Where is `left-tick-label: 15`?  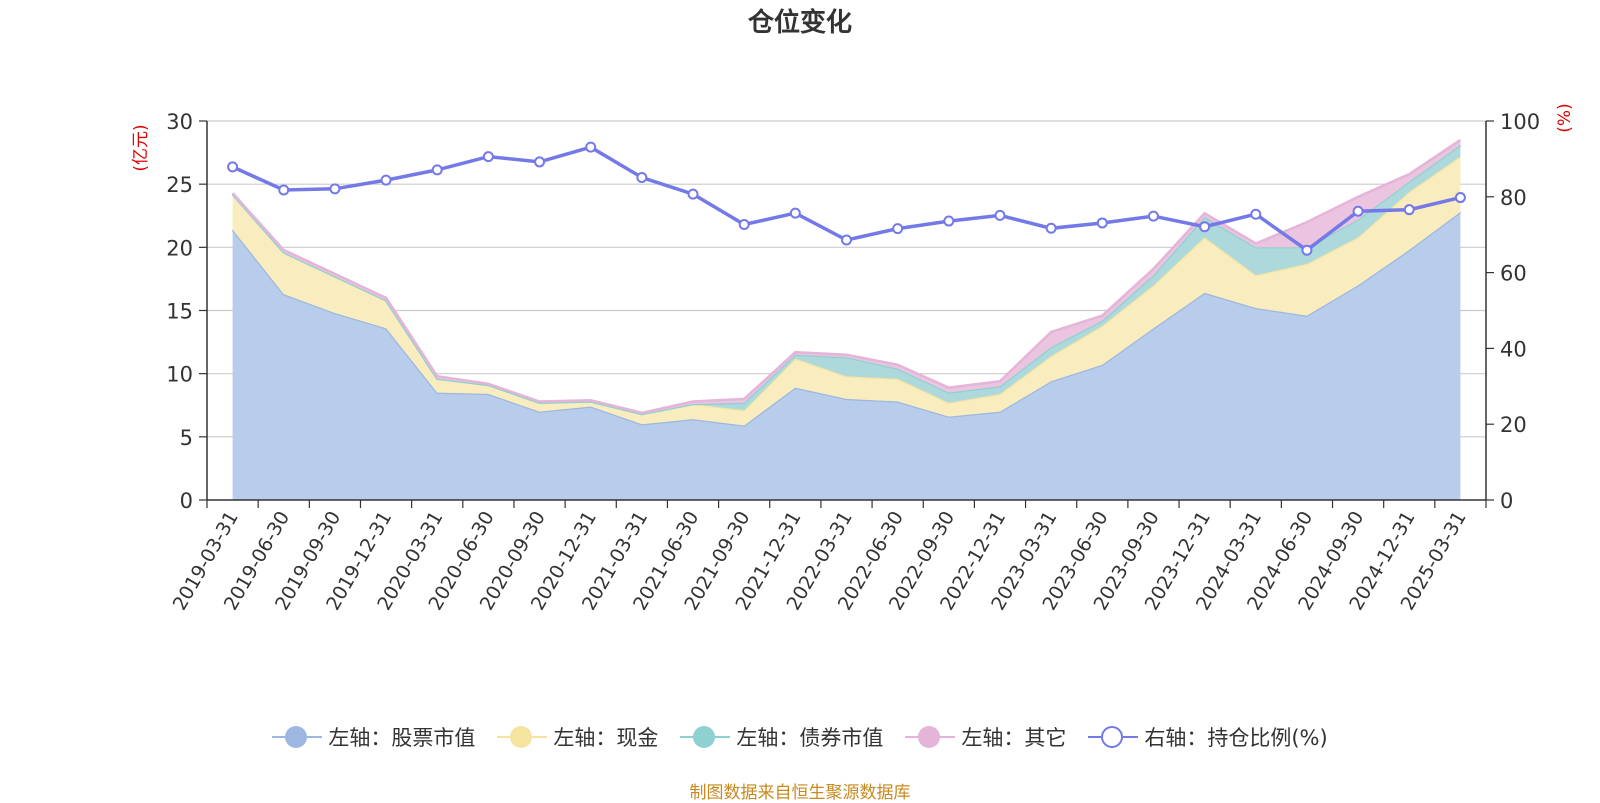
left-tick-label: 15 is located at coordinates (179, 312).